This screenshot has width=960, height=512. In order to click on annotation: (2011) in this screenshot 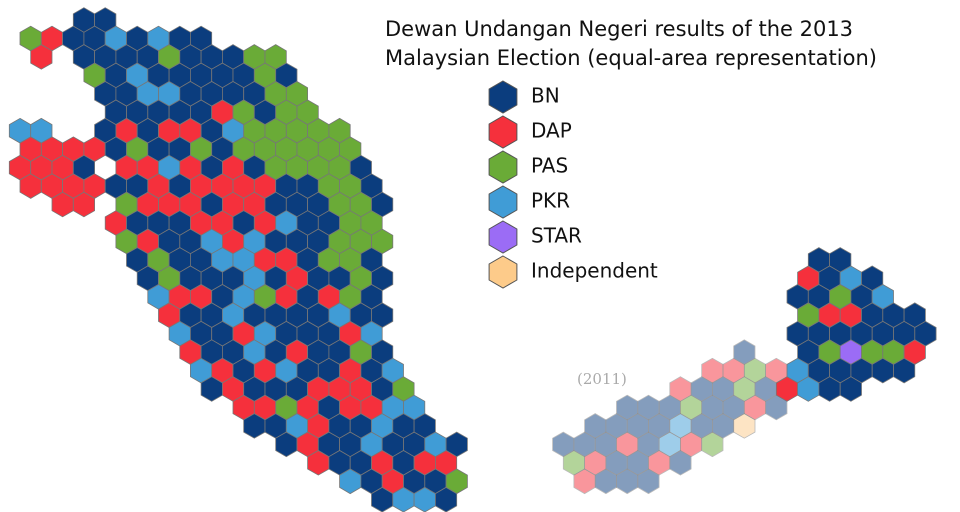, I will do `click(602, 379)`.